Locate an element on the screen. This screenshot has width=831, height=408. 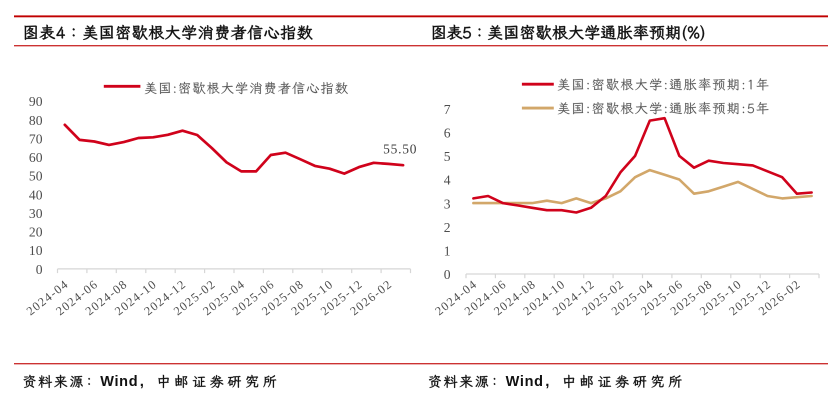
svg-text: 60 is located at coordinates (36, 157).